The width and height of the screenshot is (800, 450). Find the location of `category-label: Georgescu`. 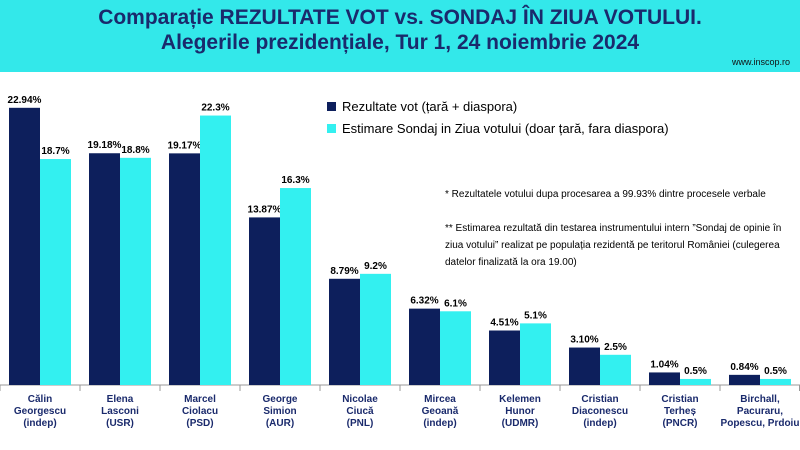

category-label: Georgescu is located at coordinates (40, 411).